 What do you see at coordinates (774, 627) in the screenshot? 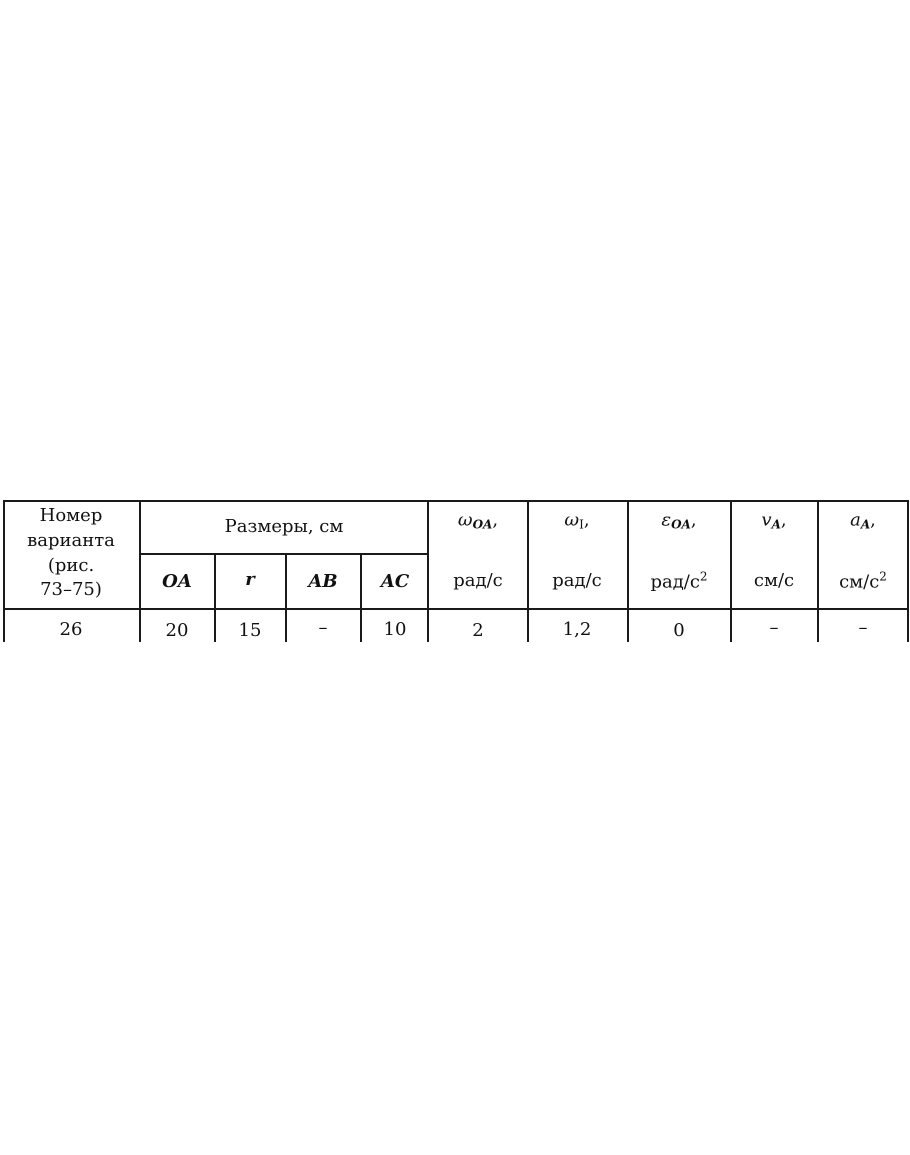
I see `cell-v-a: –` at bounding box center [774, 627].